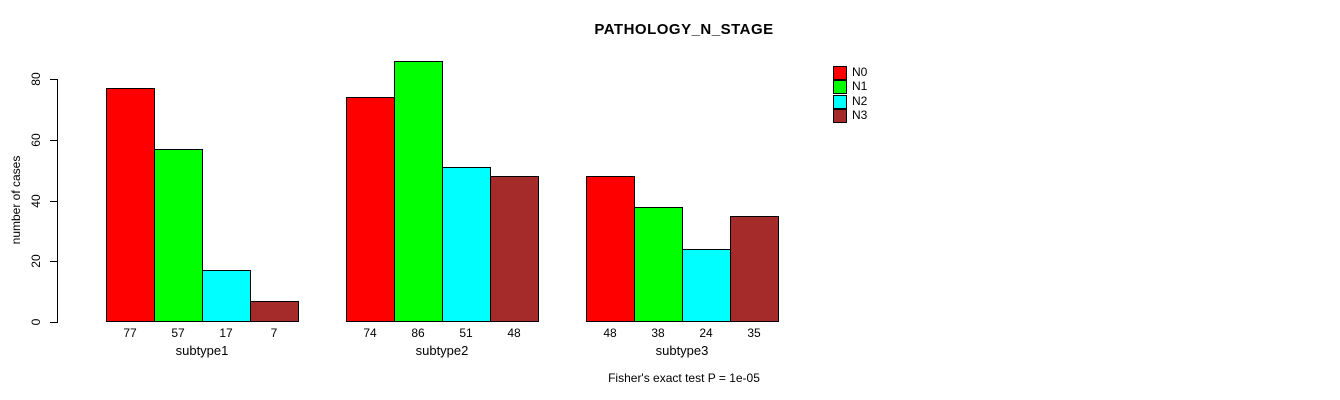 Image resolution: width=1340 pixels, height=400 pixels. Describe the element at coordinates (370, 209) in the screenshot. I see `bar-n0-subtype2` at that location.